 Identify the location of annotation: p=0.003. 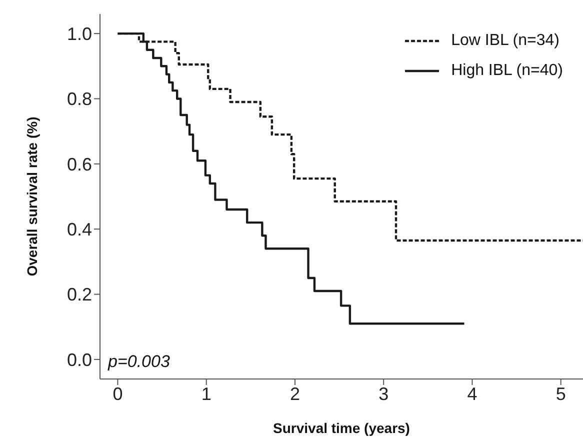
(139, 362).